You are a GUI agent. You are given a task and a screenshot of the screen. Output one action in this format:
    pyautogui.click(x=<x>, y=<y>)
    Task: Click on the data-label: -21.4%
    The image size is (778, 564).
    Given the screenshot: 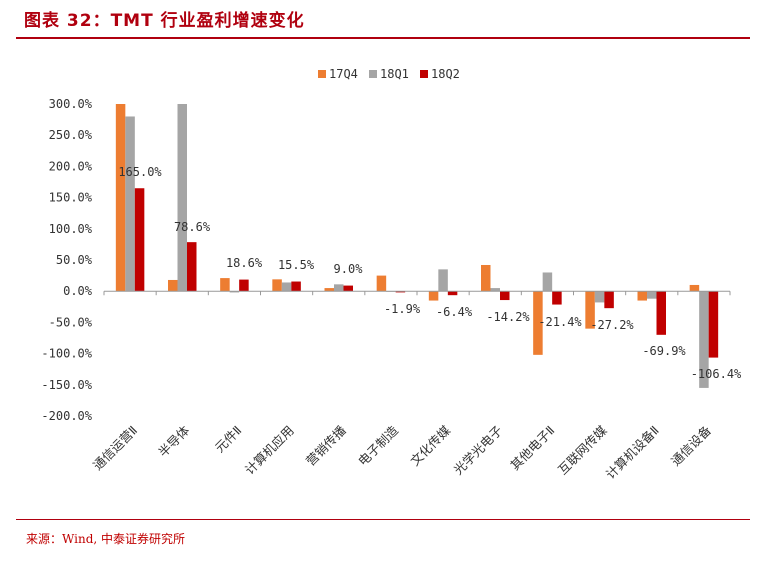 What is the action you would take?
    pyautogui.click(x=560, y=322)
    